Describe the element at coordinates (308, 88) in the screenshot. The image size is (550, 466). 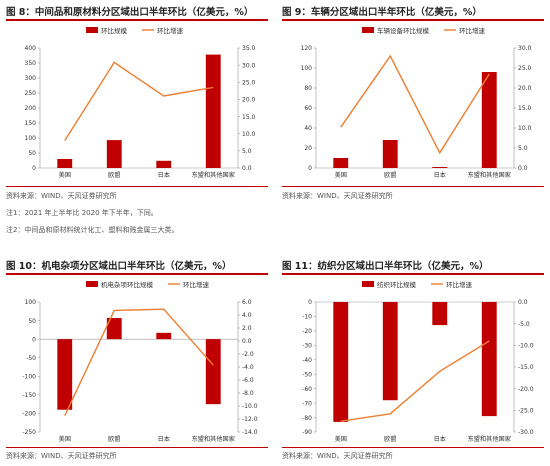
I see `left-tick-label: 80` at that location.